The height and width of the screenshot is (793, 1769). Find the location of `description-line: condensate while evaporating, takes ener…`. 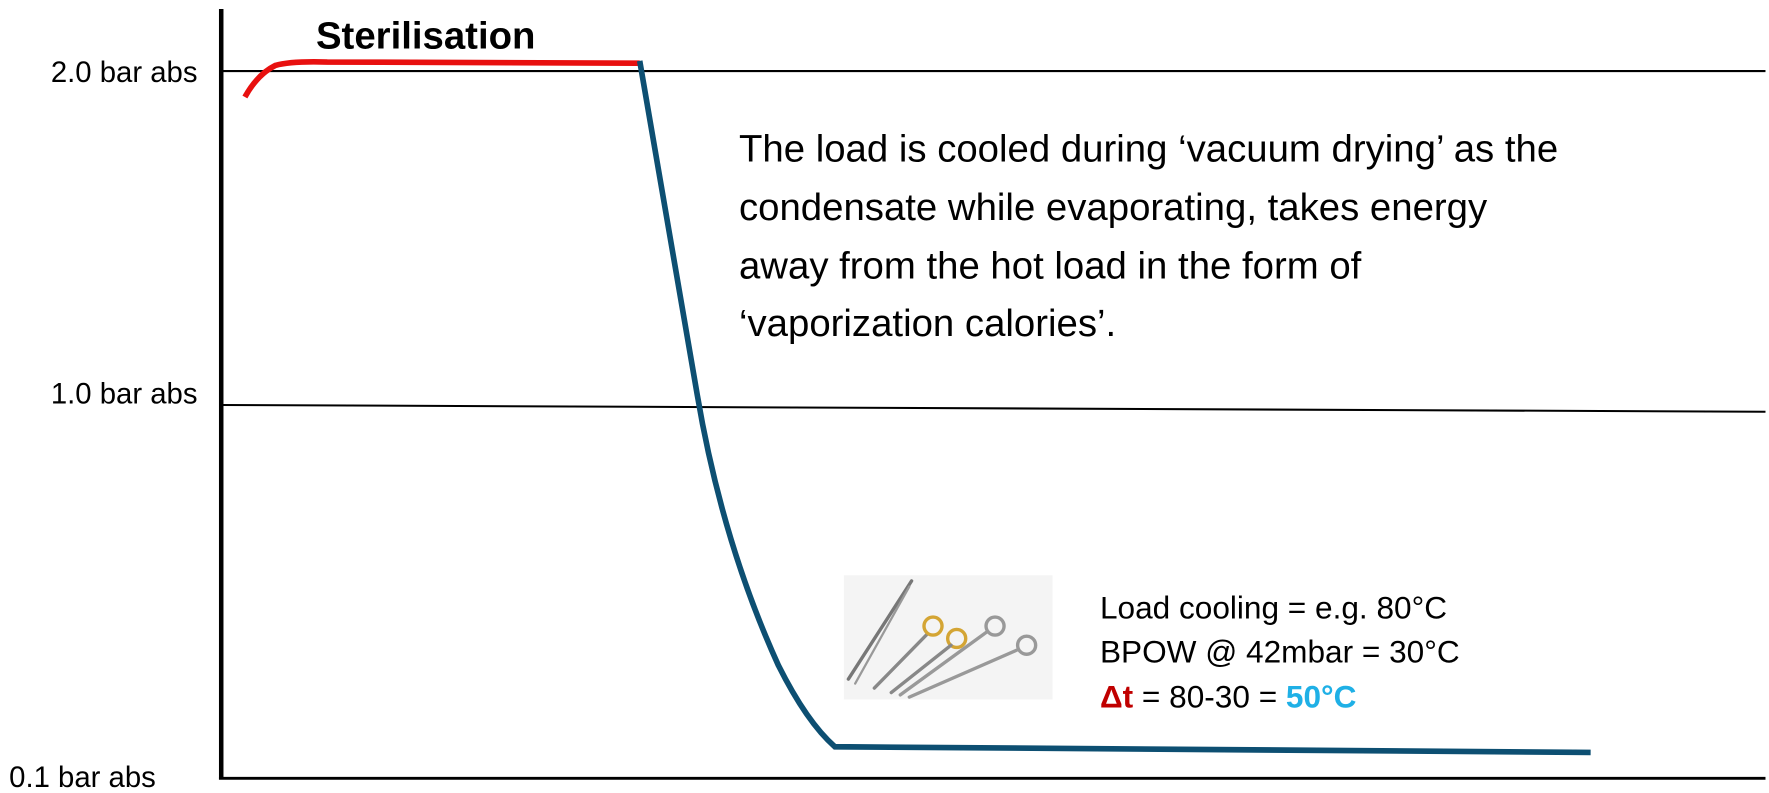

description-line: condensate while evaporating, takes ener… is located at coordinates (1113, 207).